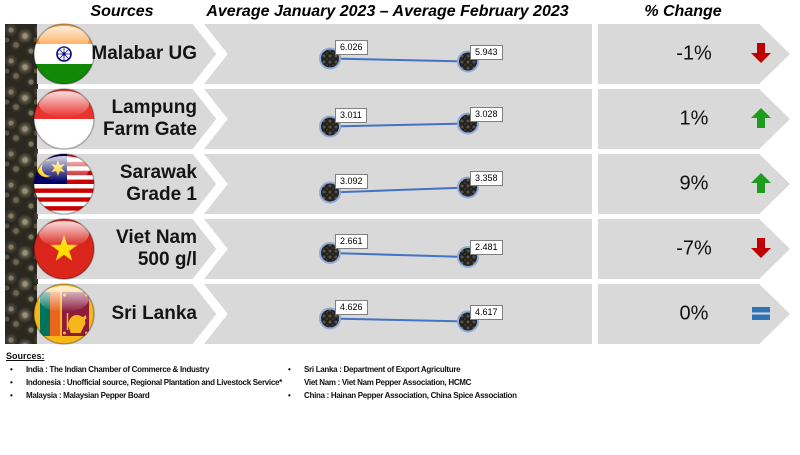  I want to click on percent-change-band: -1%, so click(694, 54).